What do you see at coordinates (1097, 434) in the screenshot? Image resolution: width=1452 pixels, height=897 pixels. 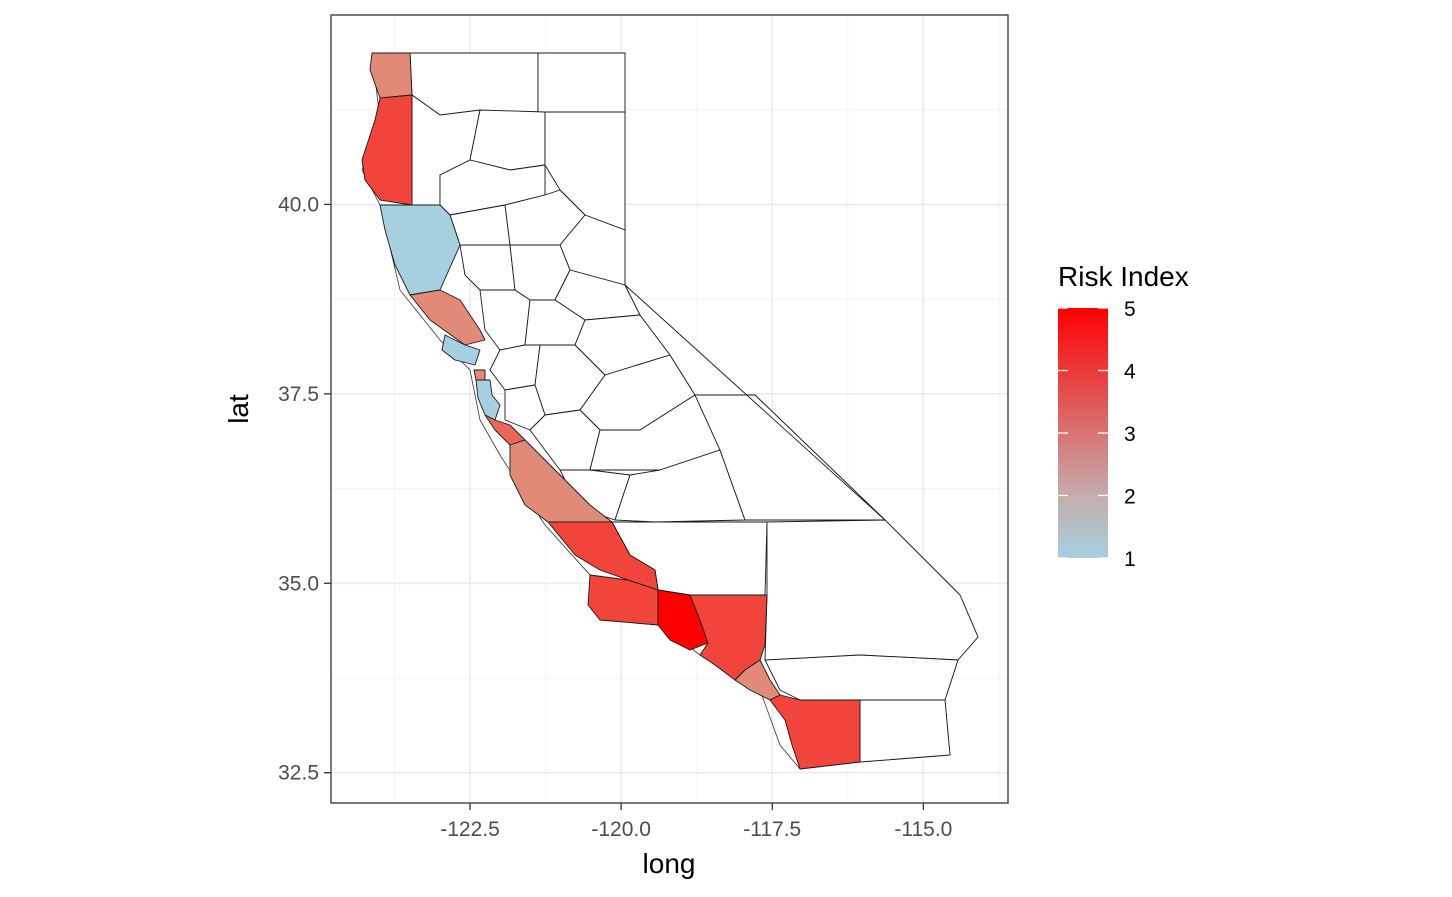 I see `legend-ticks: 1 2 3 4 5` at bounding box center [1097, 434].